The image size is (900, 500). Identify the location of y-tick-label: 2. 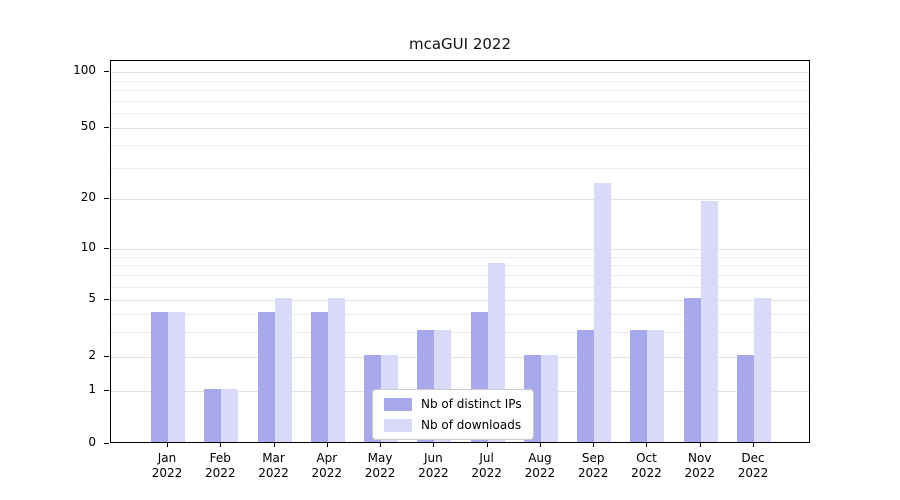
(92, 355).